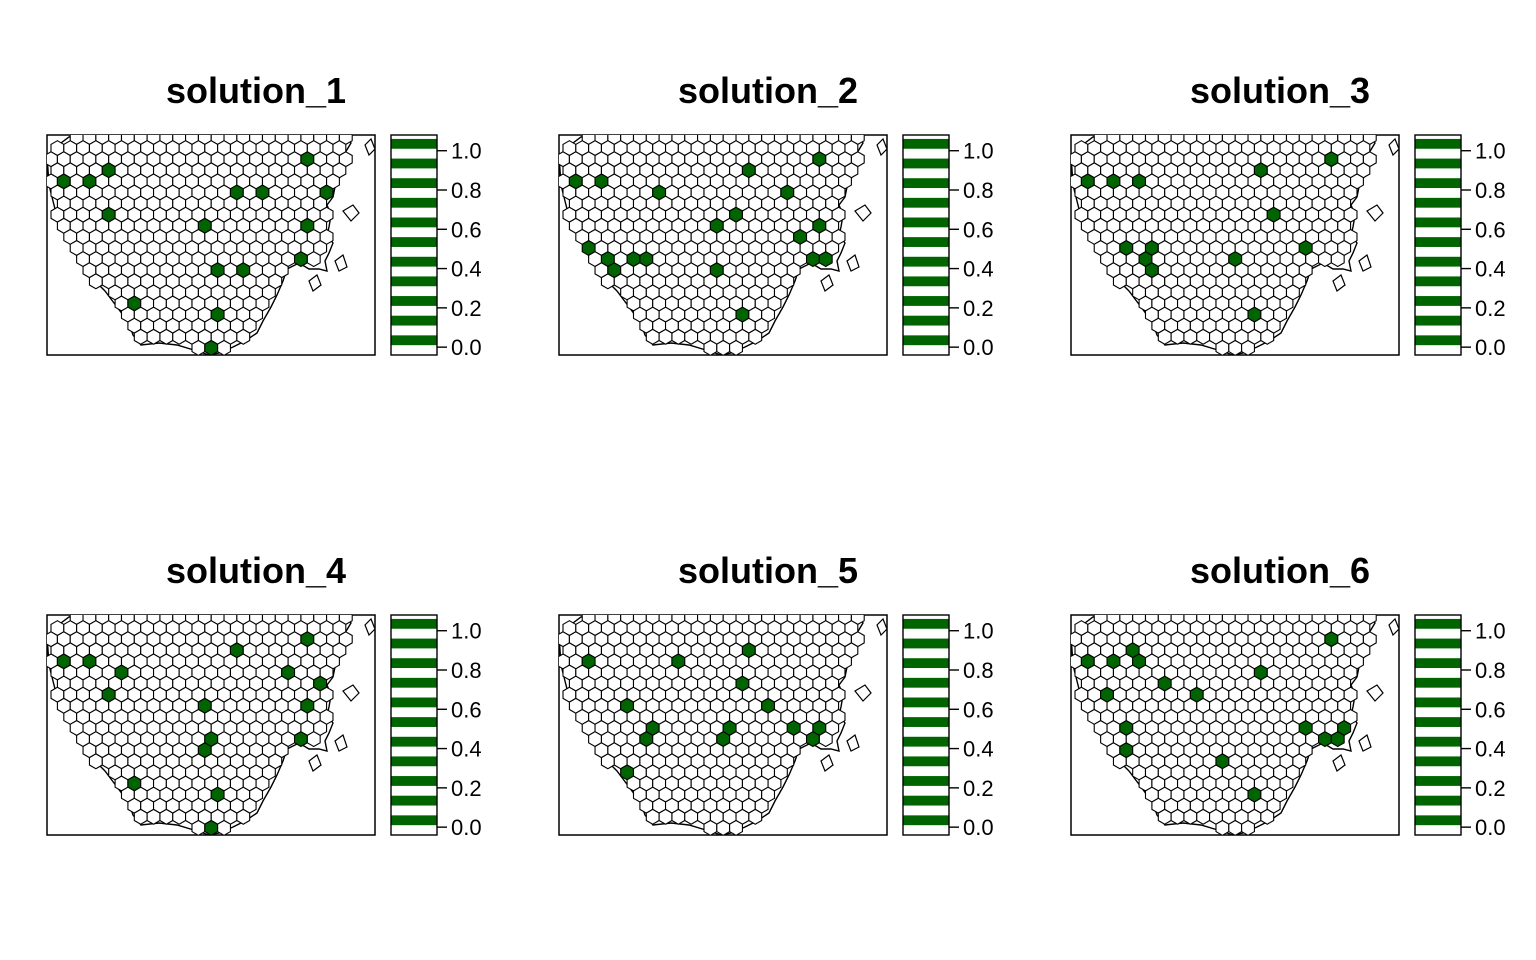  I want to click on panel-title: solution_3, so click(1280, 90).